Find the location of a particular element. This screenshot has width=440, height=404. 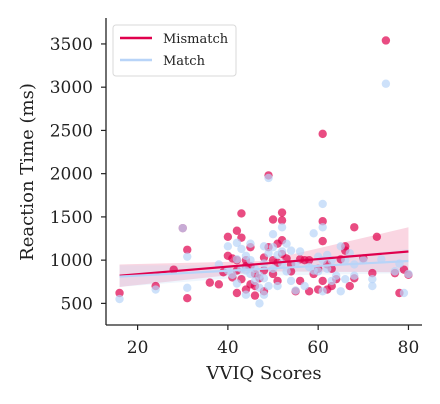

y-axis-label: Reaction Time (ms) is located at coordinates (27, 172).